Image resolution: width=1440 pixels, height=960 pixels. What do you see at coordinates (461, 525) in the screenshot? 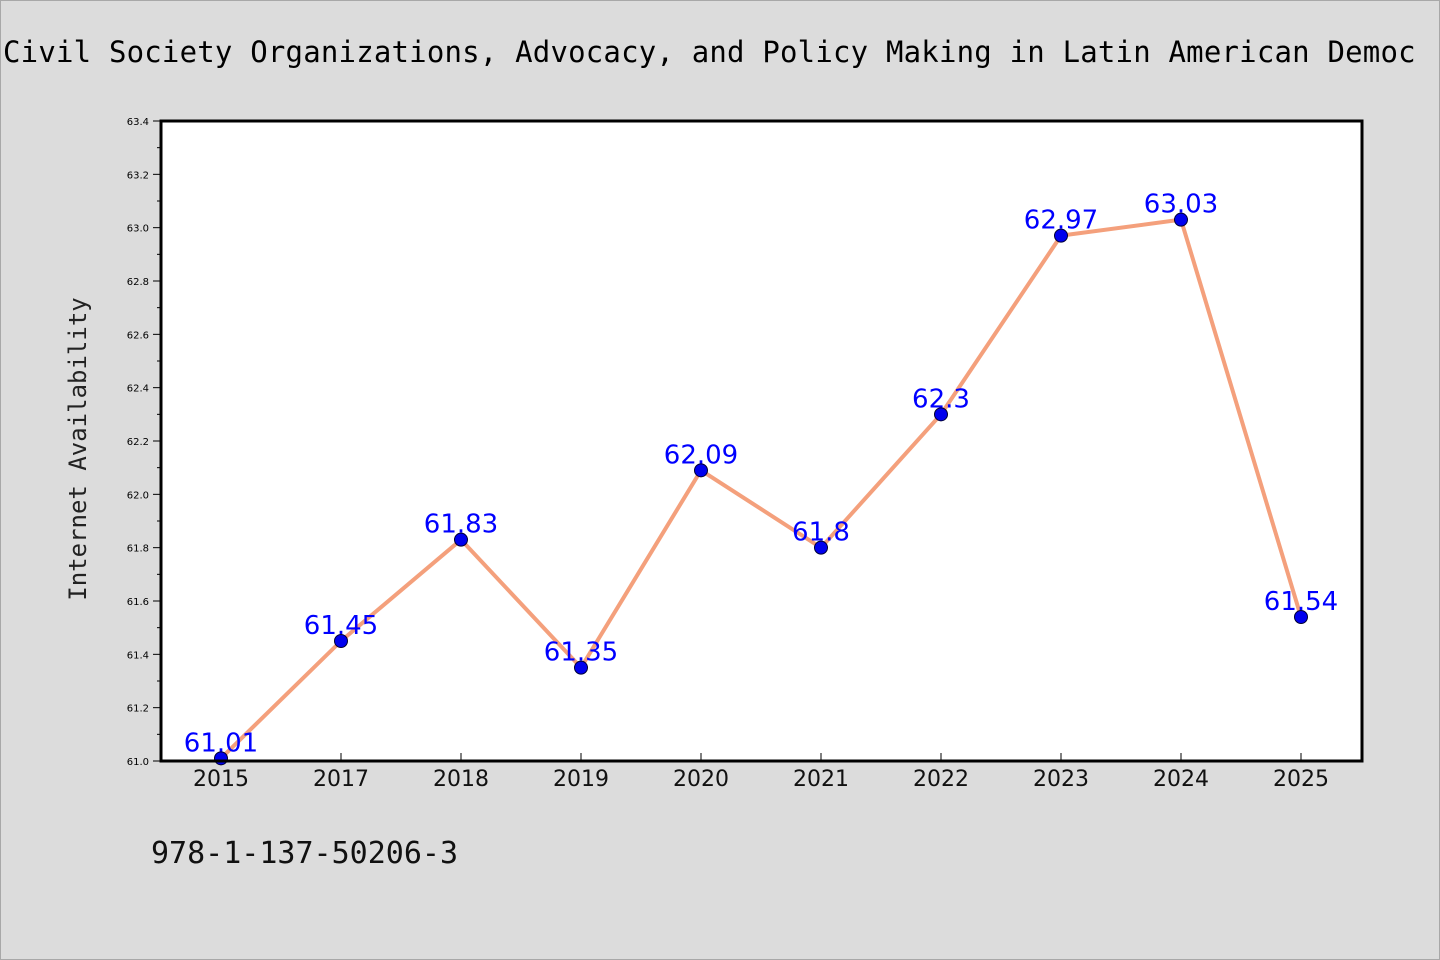
I see `data-label: 61.83` at bounding box center [461, 525].